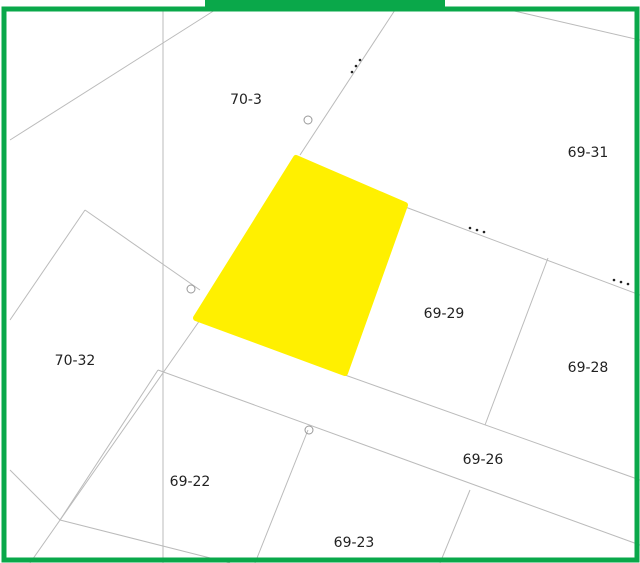 The height and width of the screenshot is (563, 640). Describe the element at coordinates (588, 368) in the screenshot. I see `parcel-label: 69-28` at that location.